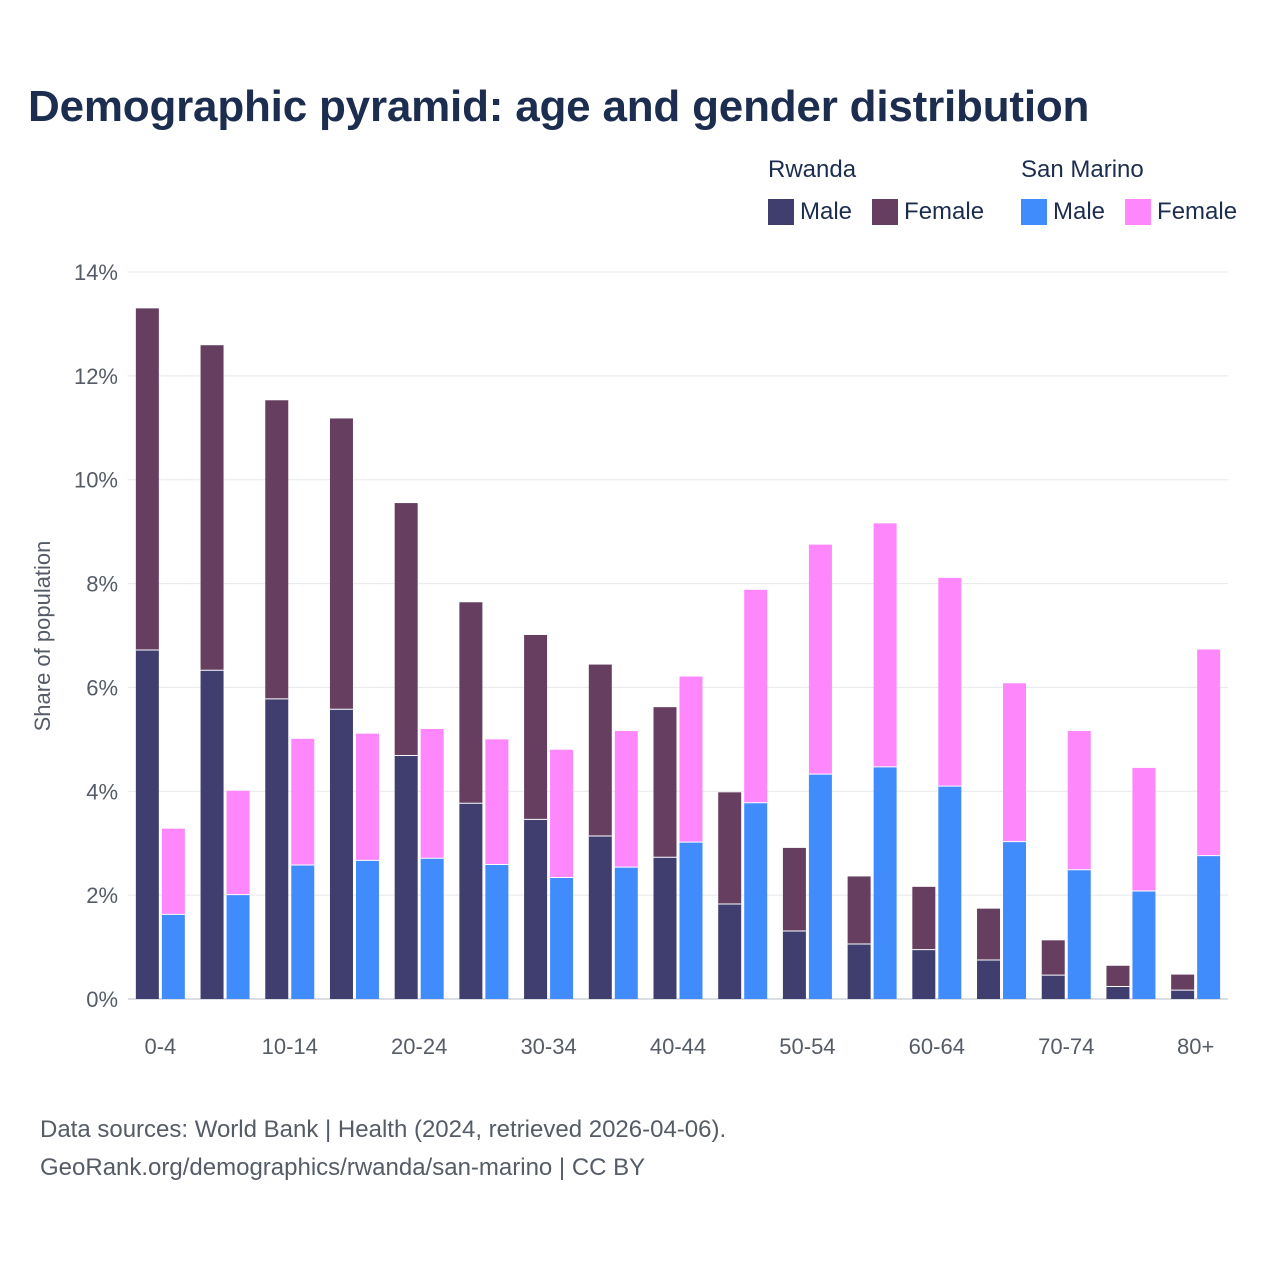 Image resolution: width=1280 pixels, height=1280 pixels. What do you see at coordinates (886, 191) in the screenshot?
I see `legend-group-rwanda: Rwanda Male Female` at bounding box center [886, 191].